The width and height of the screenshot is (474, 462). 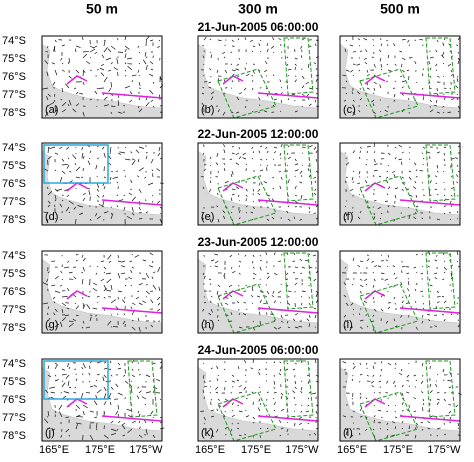 What do you see at coordinates (258, 242) in the screenshot?
I see `row-date: 23-Jun-2005 12:00:00` at bounding box center [258, 242].